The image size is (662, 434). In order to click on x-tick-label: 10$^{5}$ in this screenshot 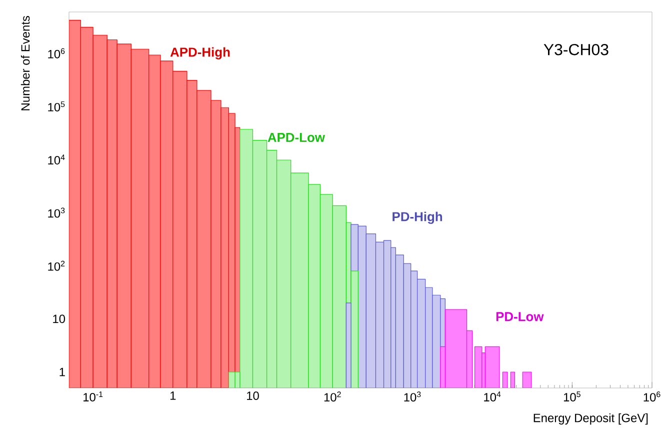, I will do `click(572, 397)`.